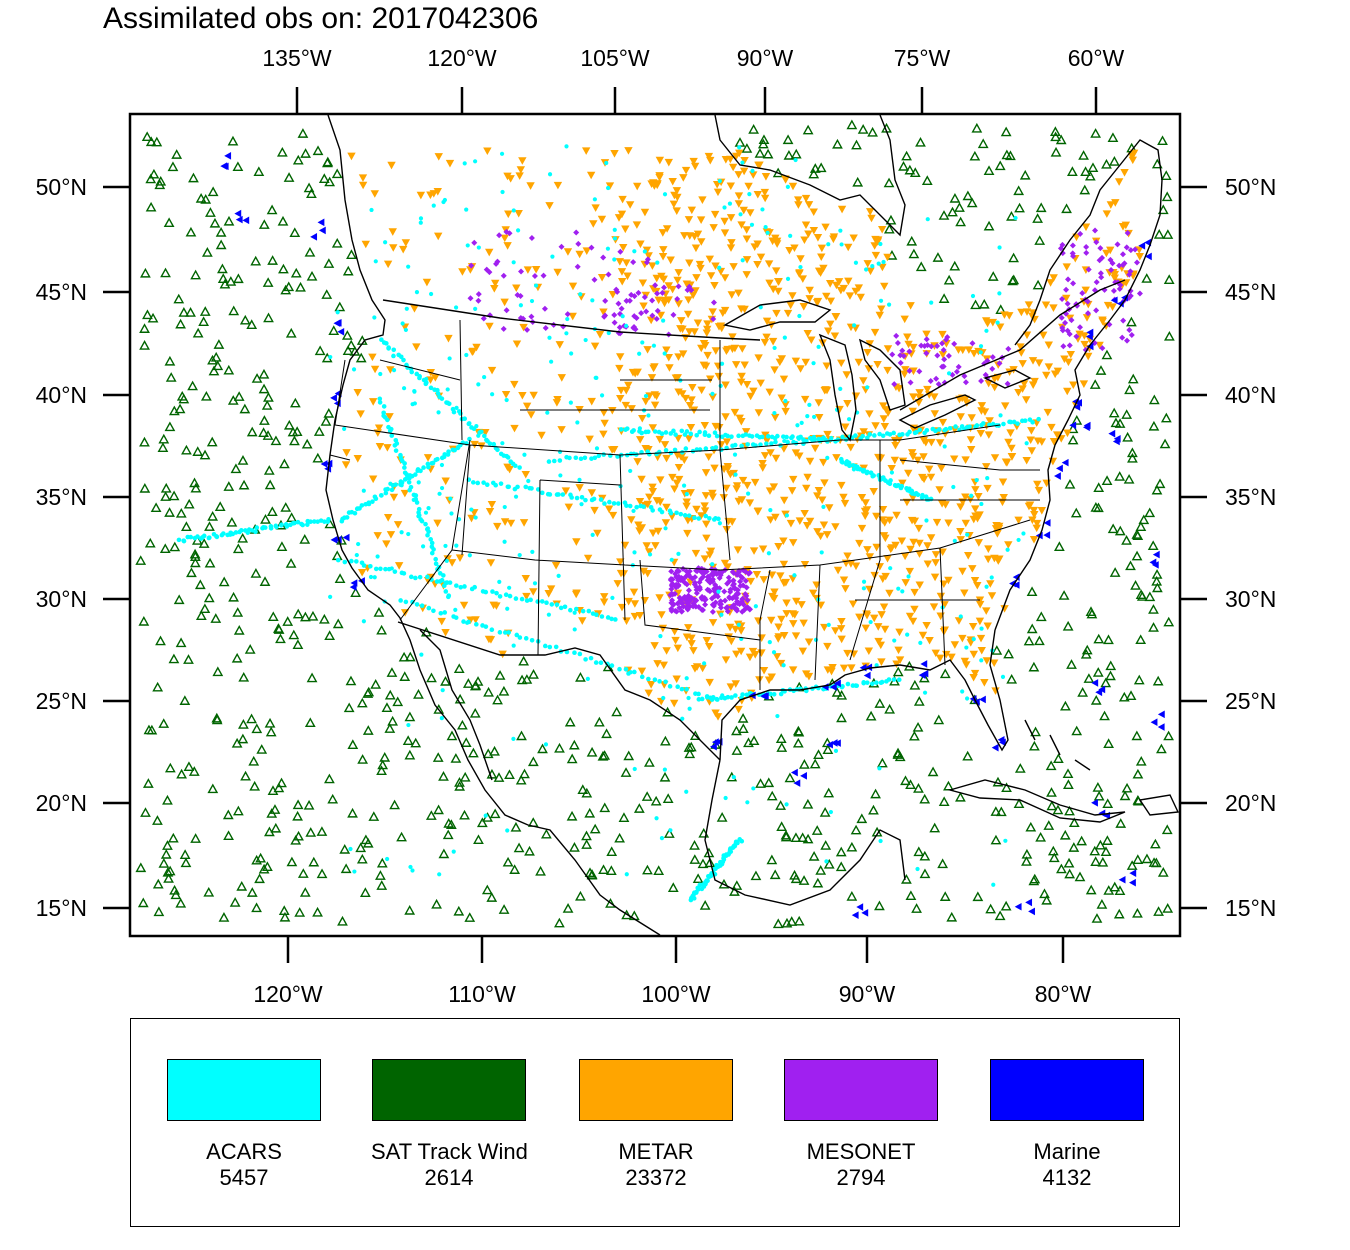 The width and height of the screenshot is (1350, 1250). I want to click on legend-count: 2794, so click(861, 1177).